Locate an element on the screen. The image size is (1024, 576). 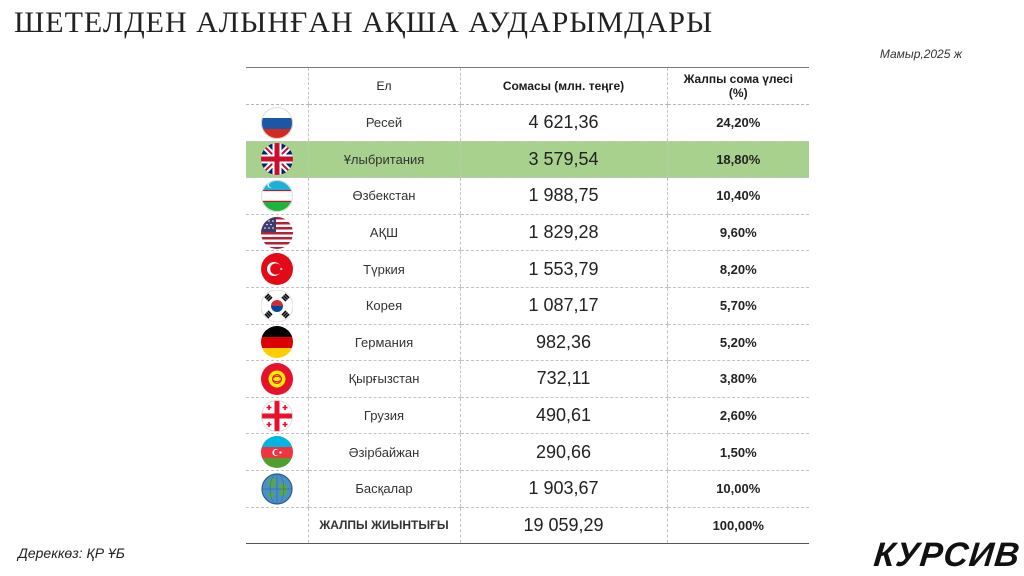
turkey-flag is located at coordinates (276, 269).